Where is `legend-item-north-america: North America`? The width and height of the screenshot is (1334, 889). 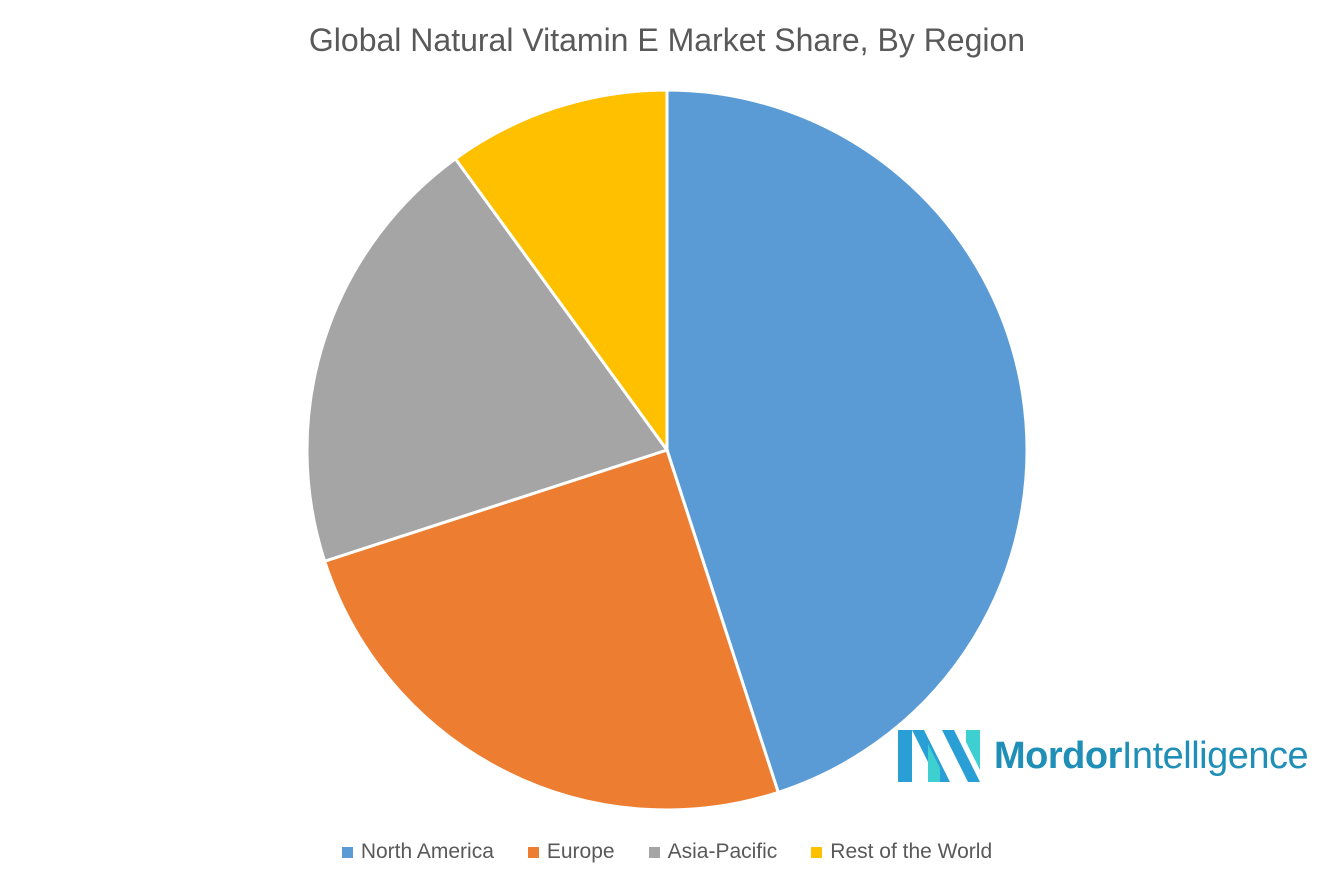
legend-item-north-america: North America is located at coordinates (417, 852).